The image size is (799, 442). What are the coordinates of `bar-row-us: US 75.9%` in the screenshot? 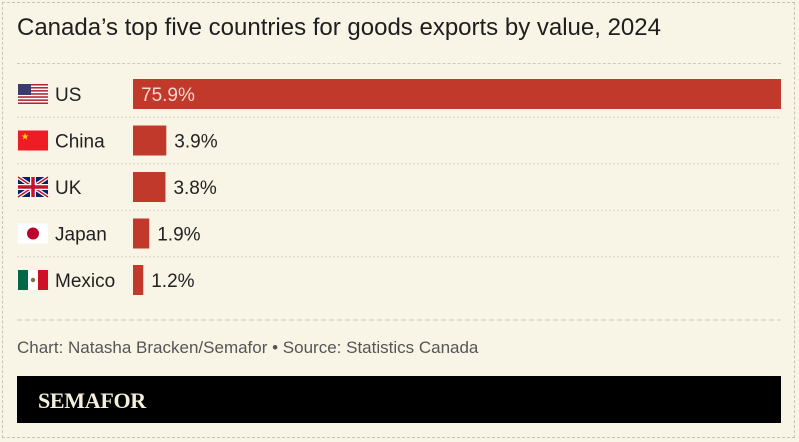 It's located at (399, 94).